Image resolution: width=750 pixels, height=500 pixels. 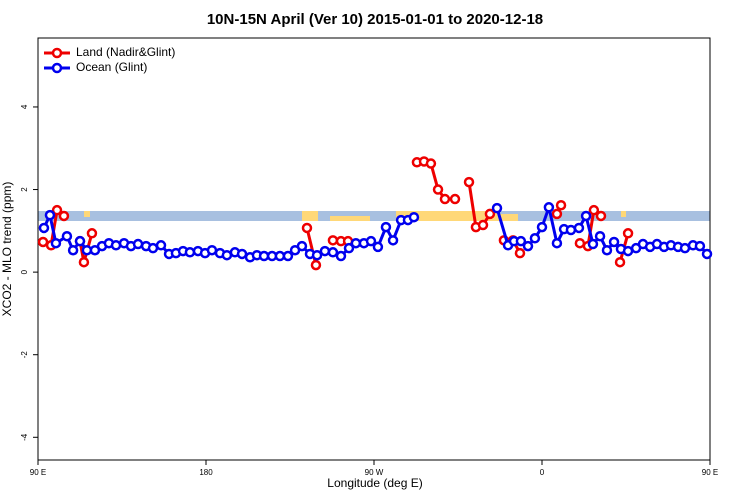 I want to click on series, so click(x=375, y=232).